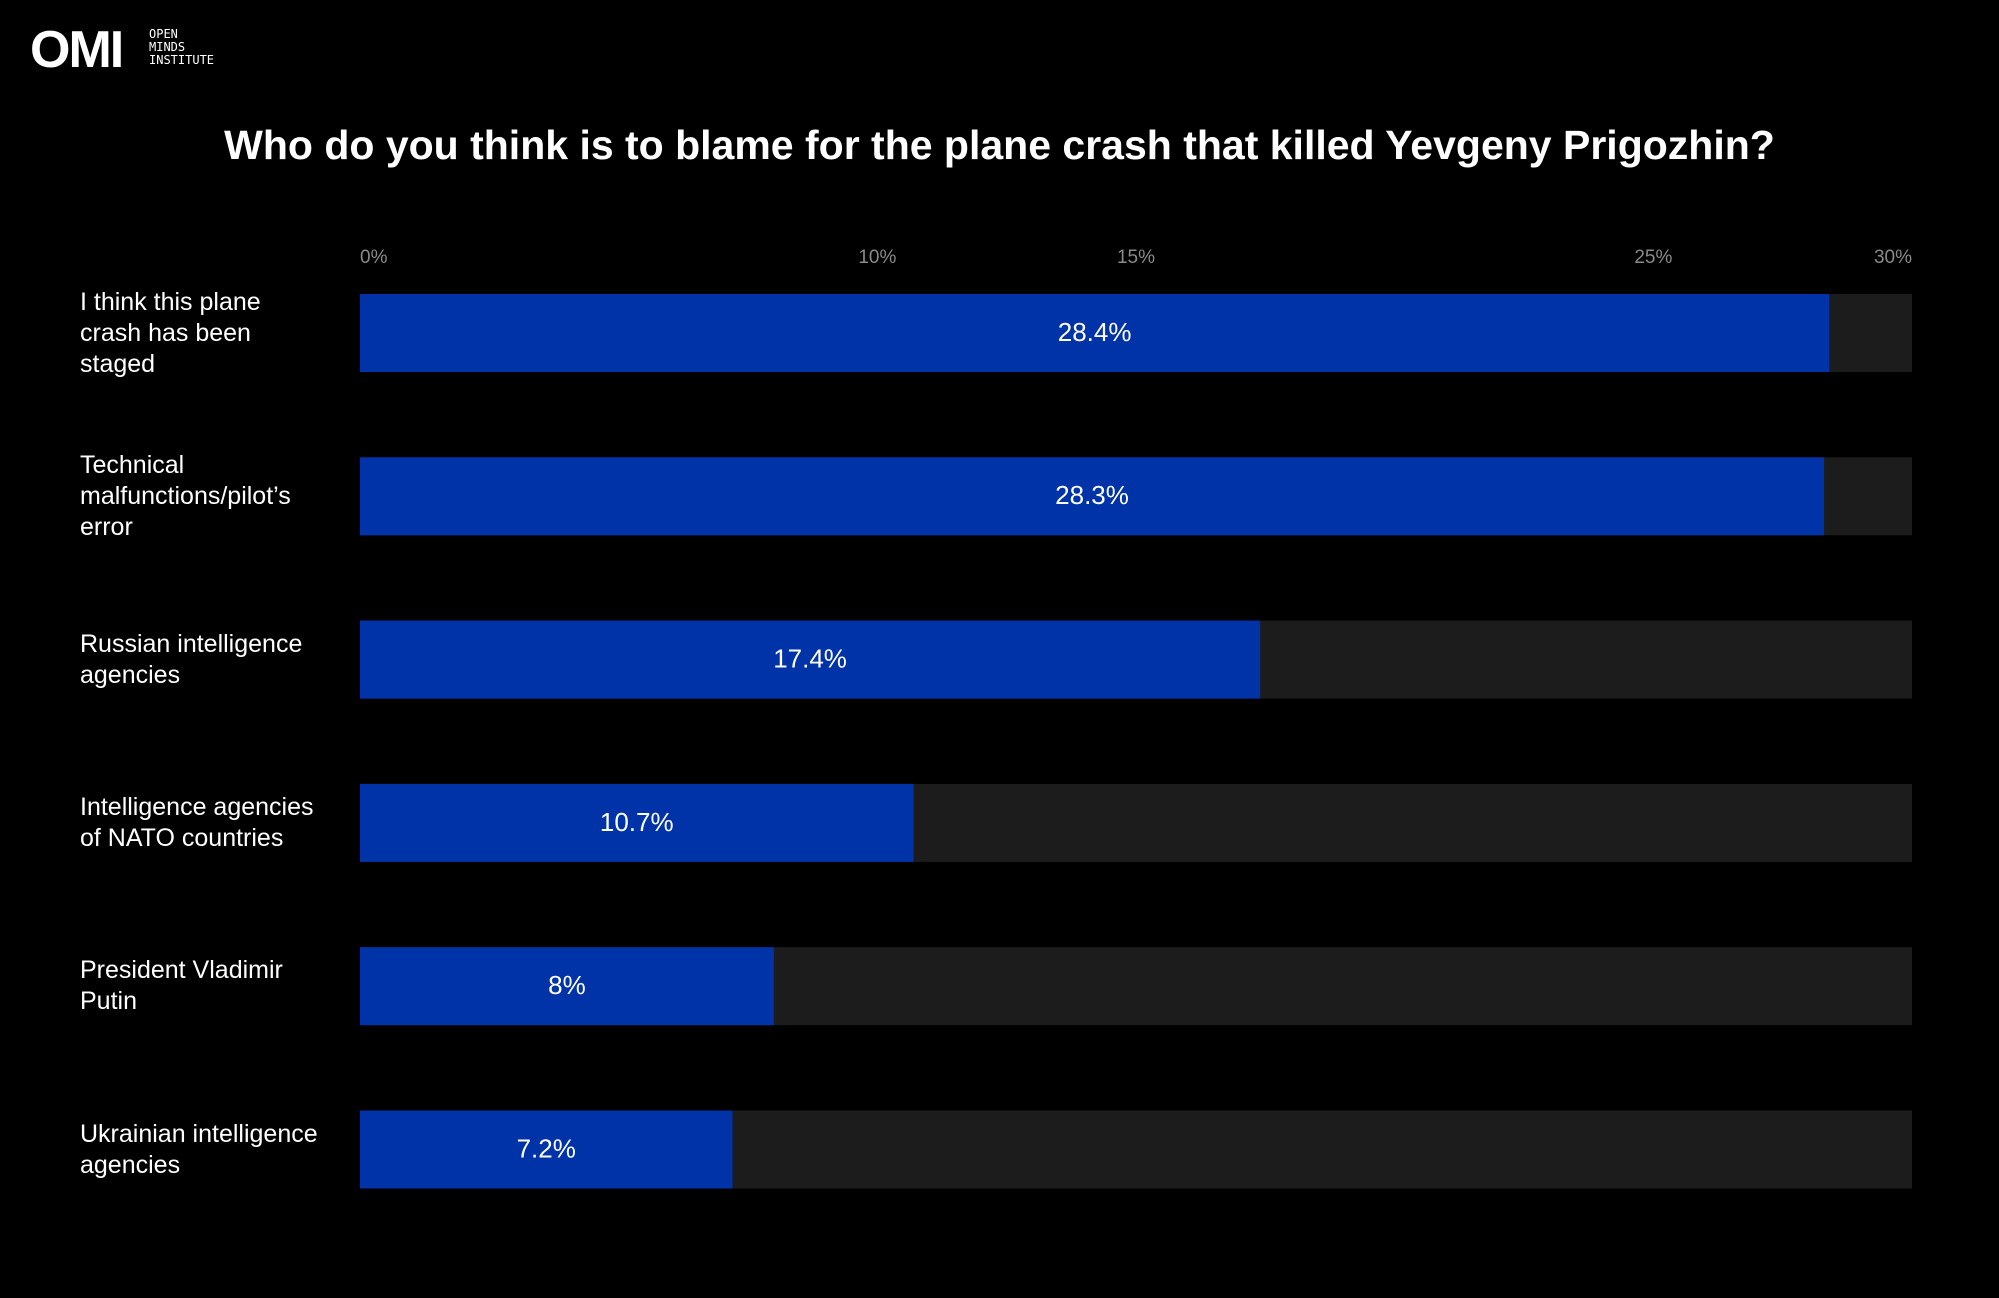 The height and width of the screenshot is (1298, 1999). What do you see at coordinates (374, 257) in the screenshot?
I see `x-tick-label: 0%` at bounding box center [374, 257].